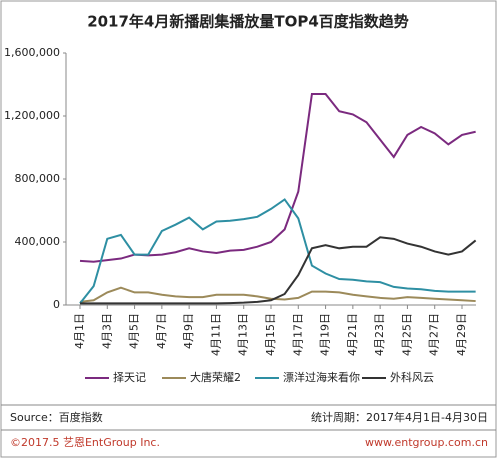  Describe the element at coordinates (85, 442) in the screenshot. I see `copyright: ©2017.5 艺恩EntGroup Inc.` at that location.